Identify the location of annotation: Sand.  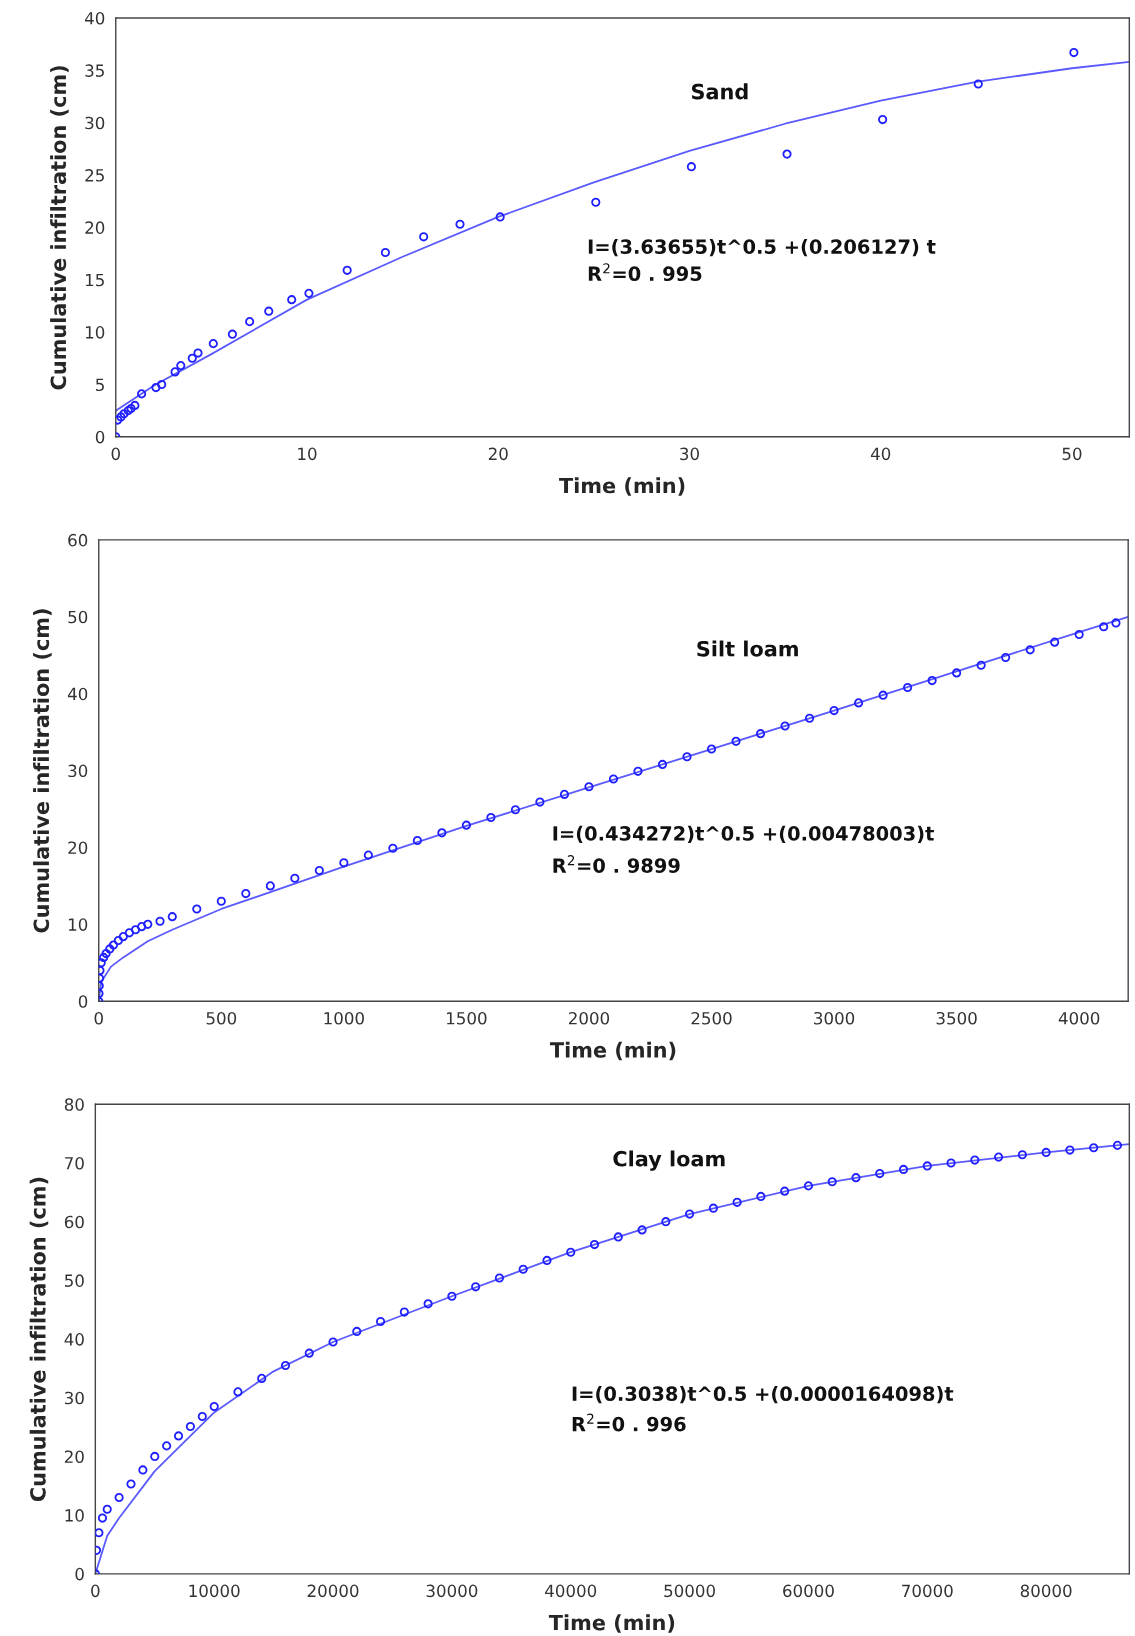
(719, 91).